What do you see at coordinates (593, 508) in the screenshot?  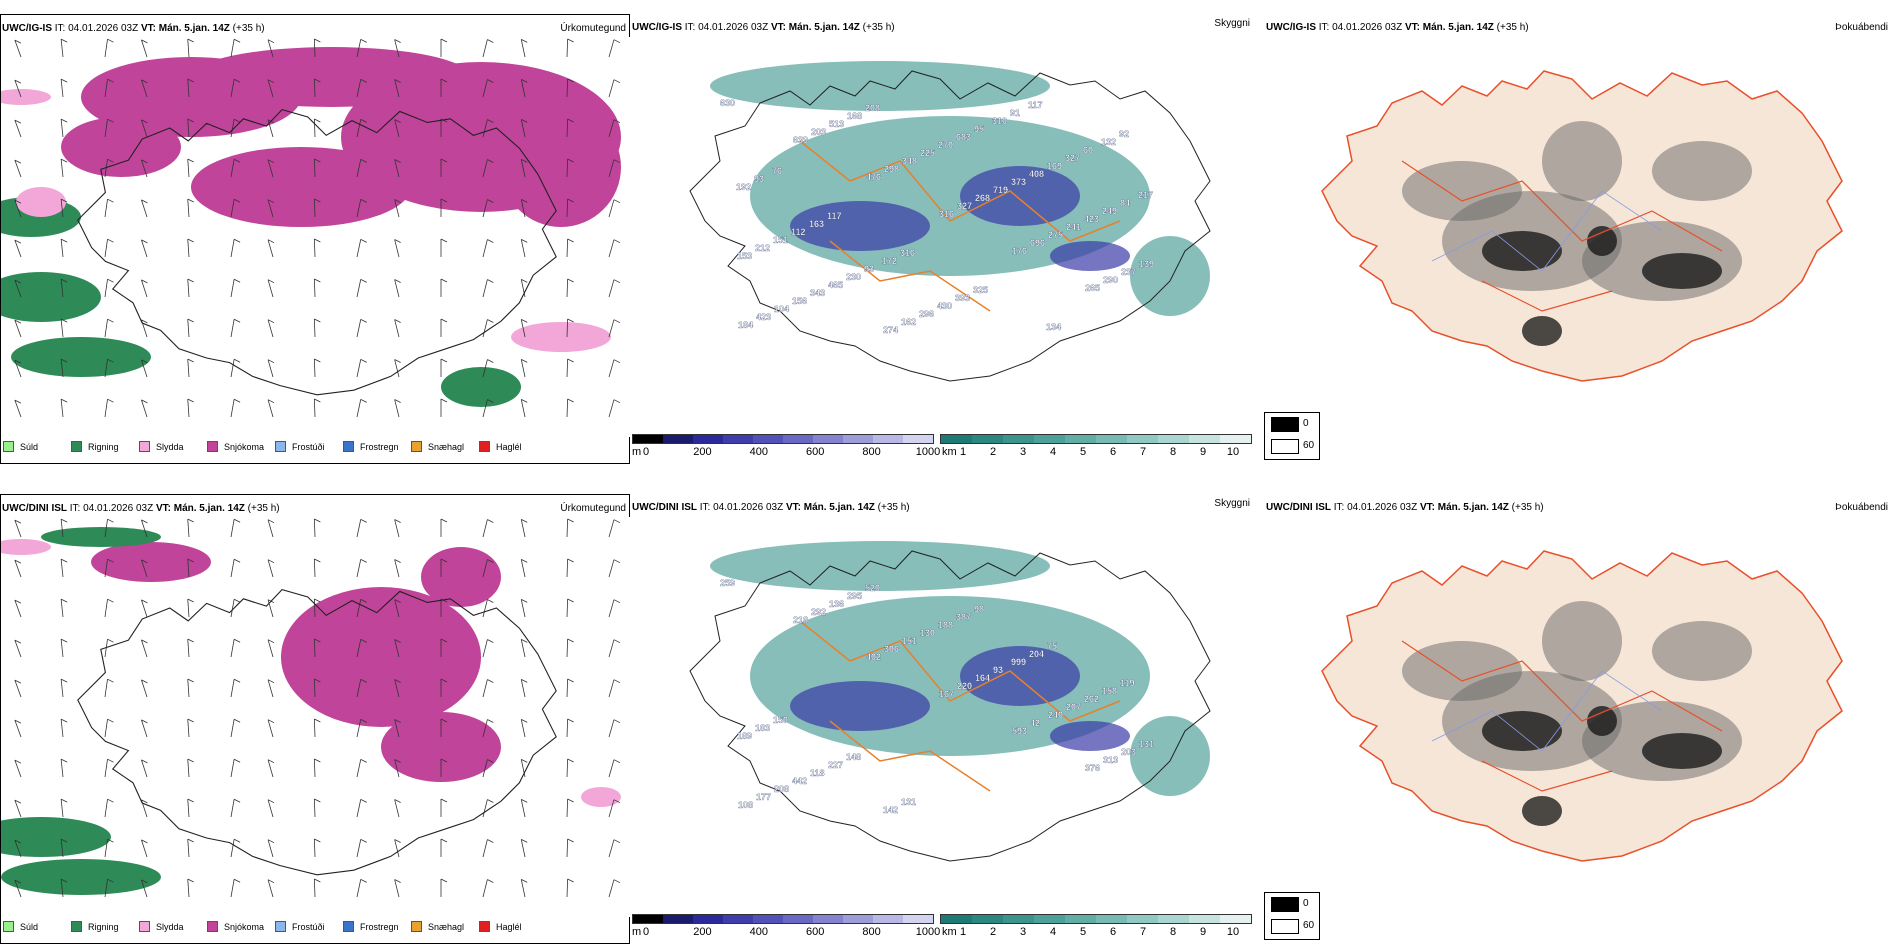 I see `panel-type-label: Úrkomutegund` at bounding box center [593, 508].